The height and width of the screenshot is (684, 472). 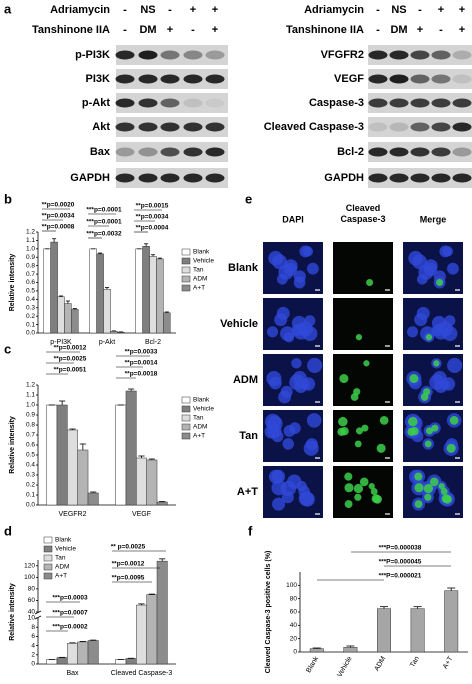 I want to click on significance-label: **p=0.0095, so click(x=128, y=578).